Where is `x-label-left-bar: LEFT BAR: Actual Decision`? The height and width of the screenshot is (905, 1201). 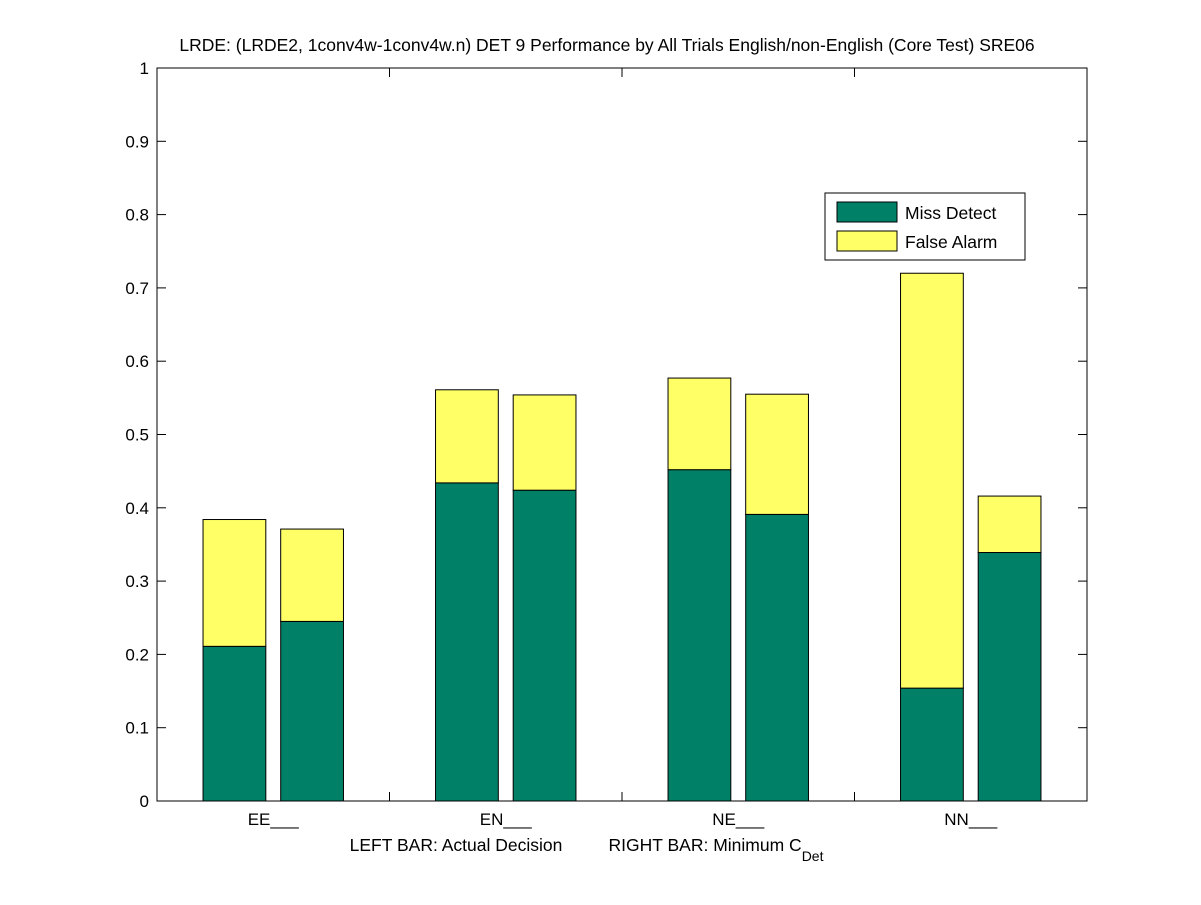 x-label-left-bar: LEFT BAR: Actual Decision is located at coordinates (456, 845).